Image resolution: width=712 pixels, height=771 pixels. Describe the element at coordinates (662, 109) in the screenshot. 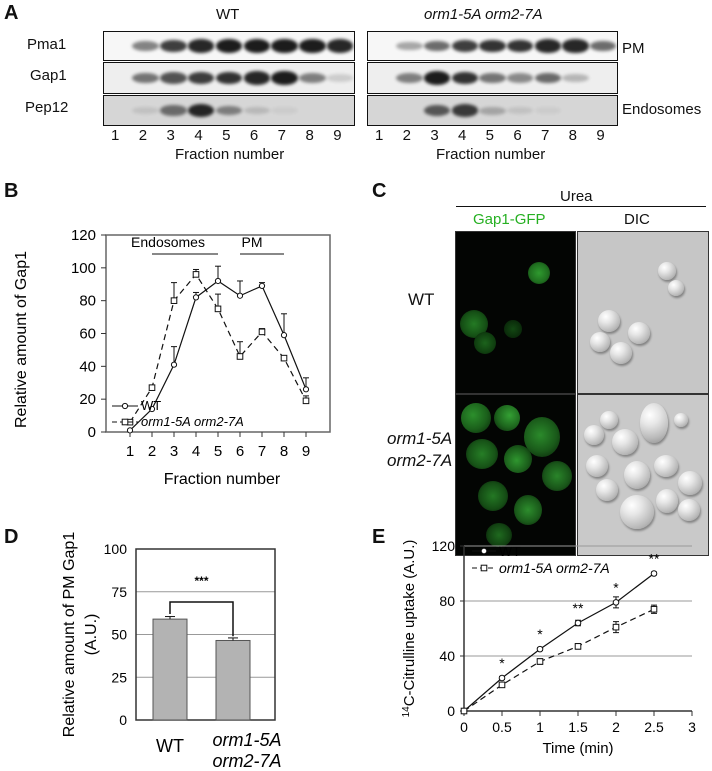

I see `blot-label-endosomes: Endosomes` at that location.